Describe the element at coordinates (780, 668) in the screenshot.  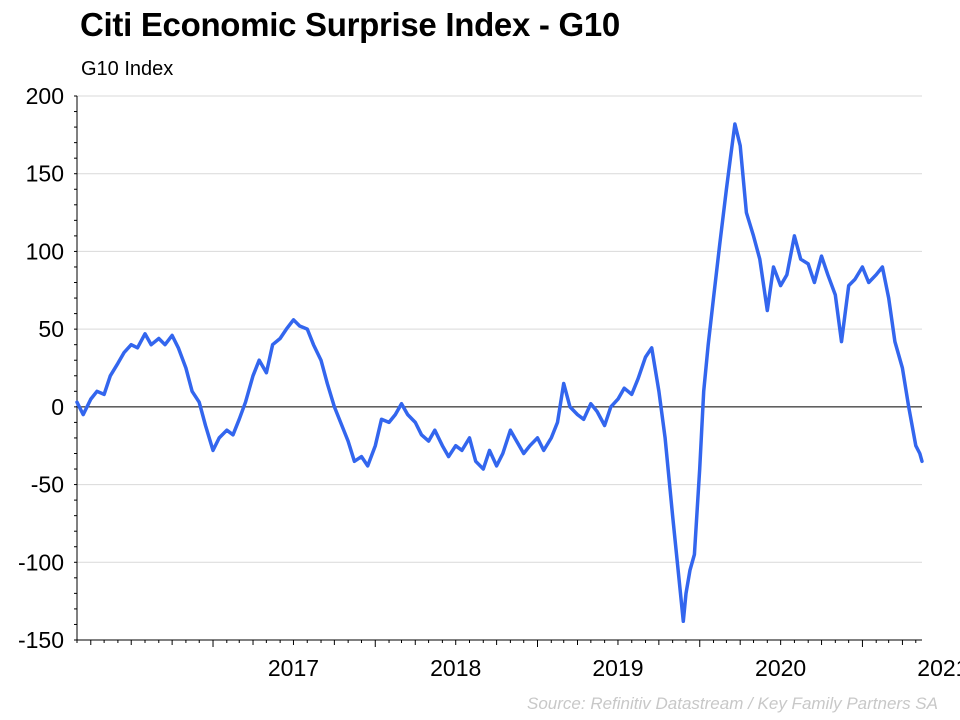
I see `x-tick-label: 2020` at that location.